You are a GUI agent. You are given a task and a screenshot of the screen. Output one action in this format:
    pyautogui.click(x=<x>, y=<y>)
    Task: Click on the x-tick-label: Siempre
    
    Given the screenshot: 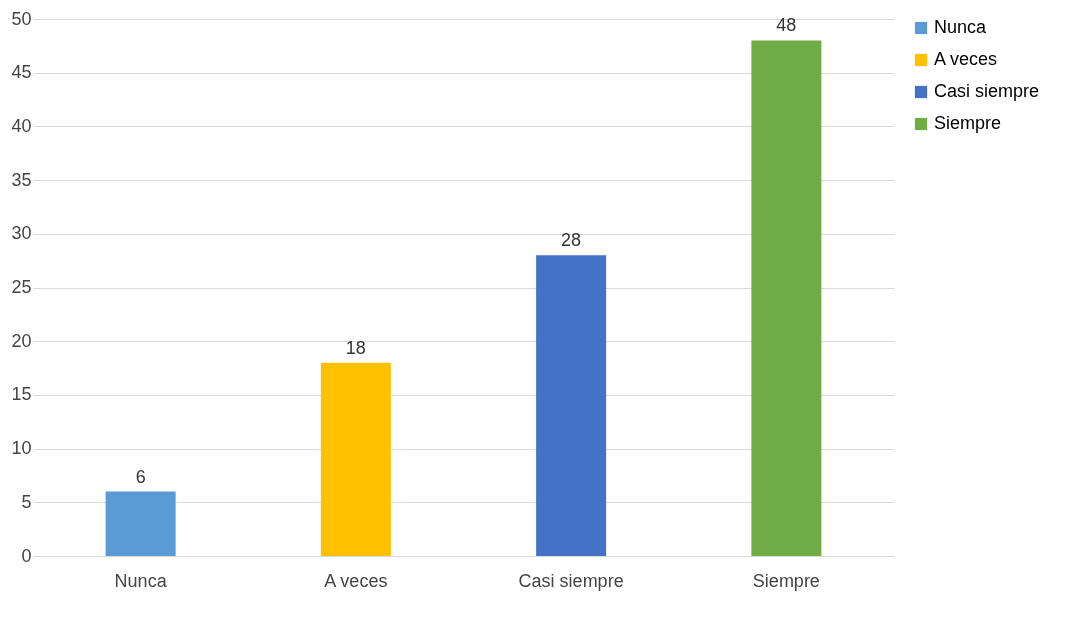 What is the action you would take?
    pyautogui.click(x=786, y=580)
    